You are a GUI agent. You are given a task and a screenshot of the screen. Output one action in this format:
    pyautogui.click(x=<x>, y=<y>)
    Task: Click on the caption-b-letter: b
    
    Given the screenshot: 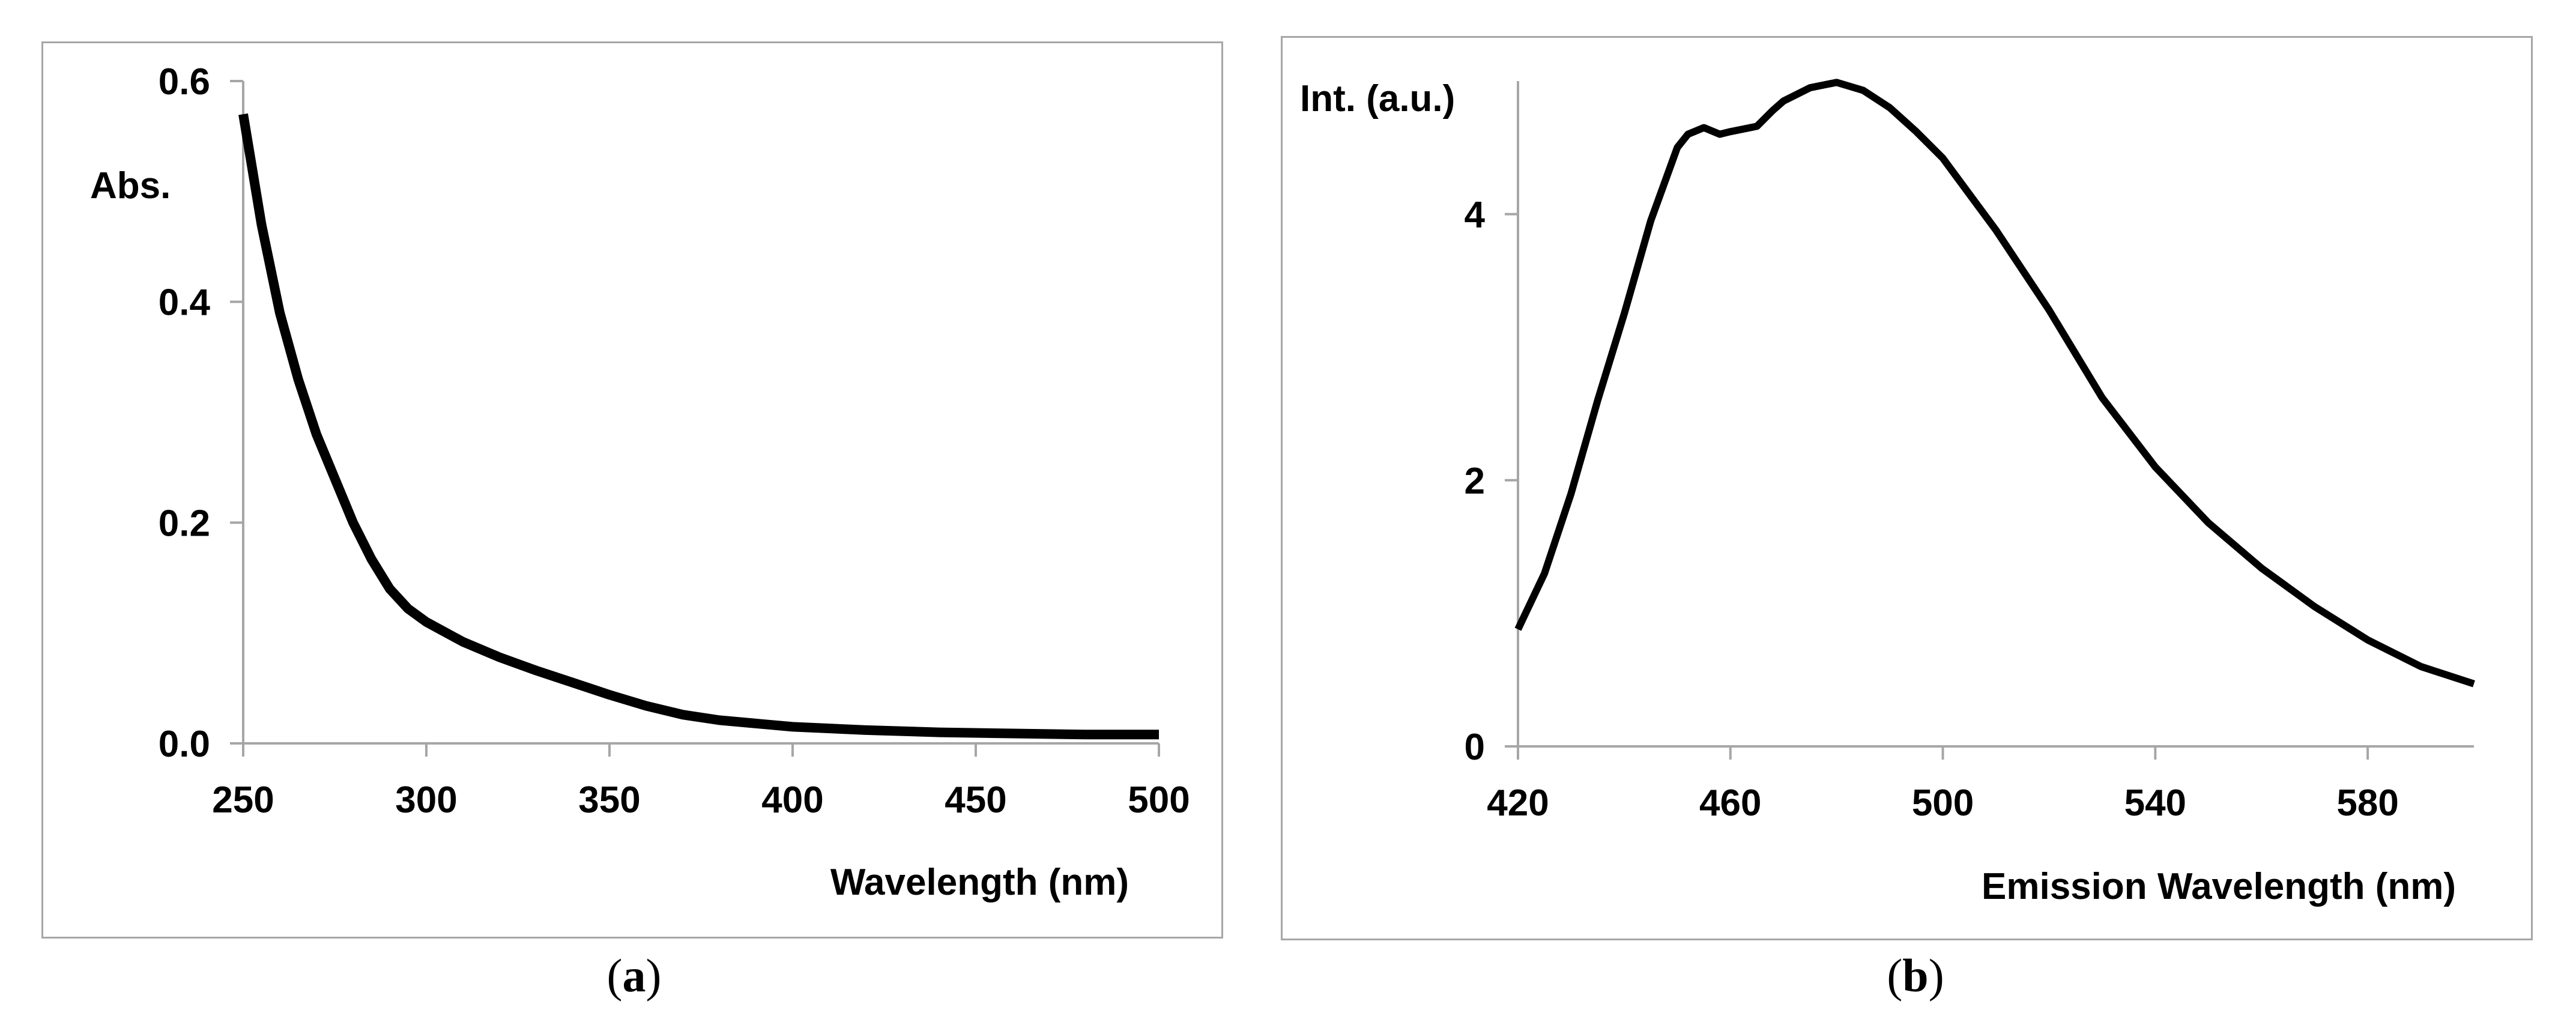 What is the action you would take?
    pyautogui.click(x=1916, y=975)
    